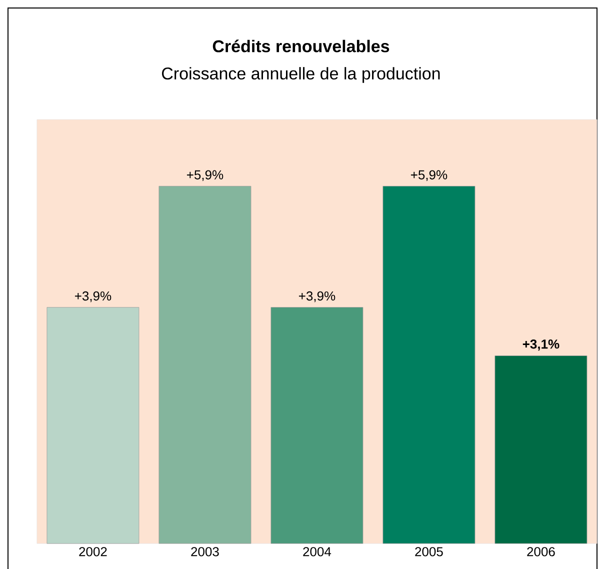  What do you see at coordinates (301, 46) in the screenshot?
I see `chart-title: Crédits renouvelables` at bounding box center [301, 46].